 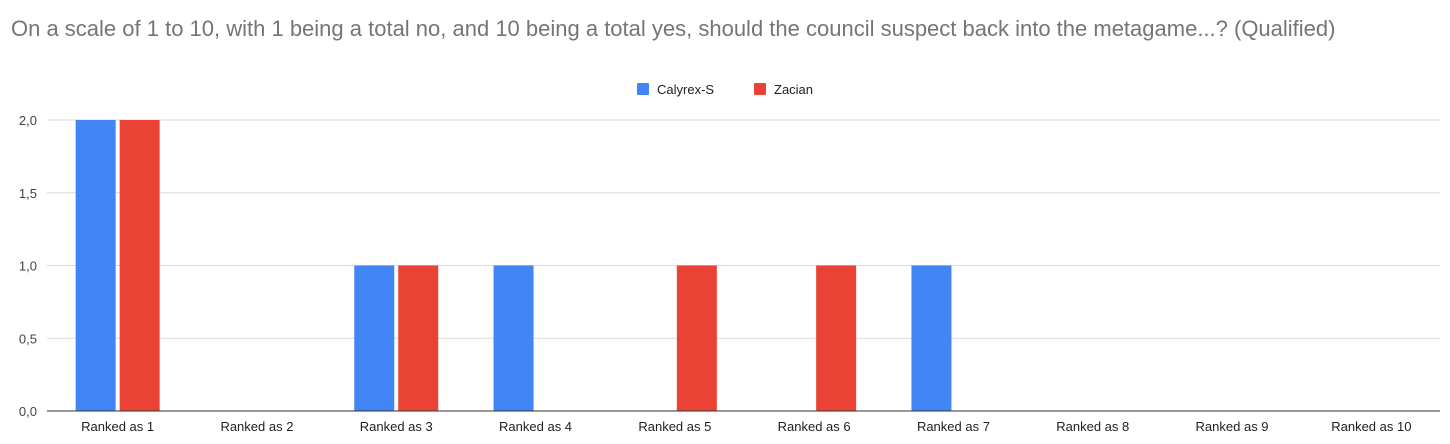 I want to click on x-tick-label: Ranked as 3, so click(x=396, y=426).